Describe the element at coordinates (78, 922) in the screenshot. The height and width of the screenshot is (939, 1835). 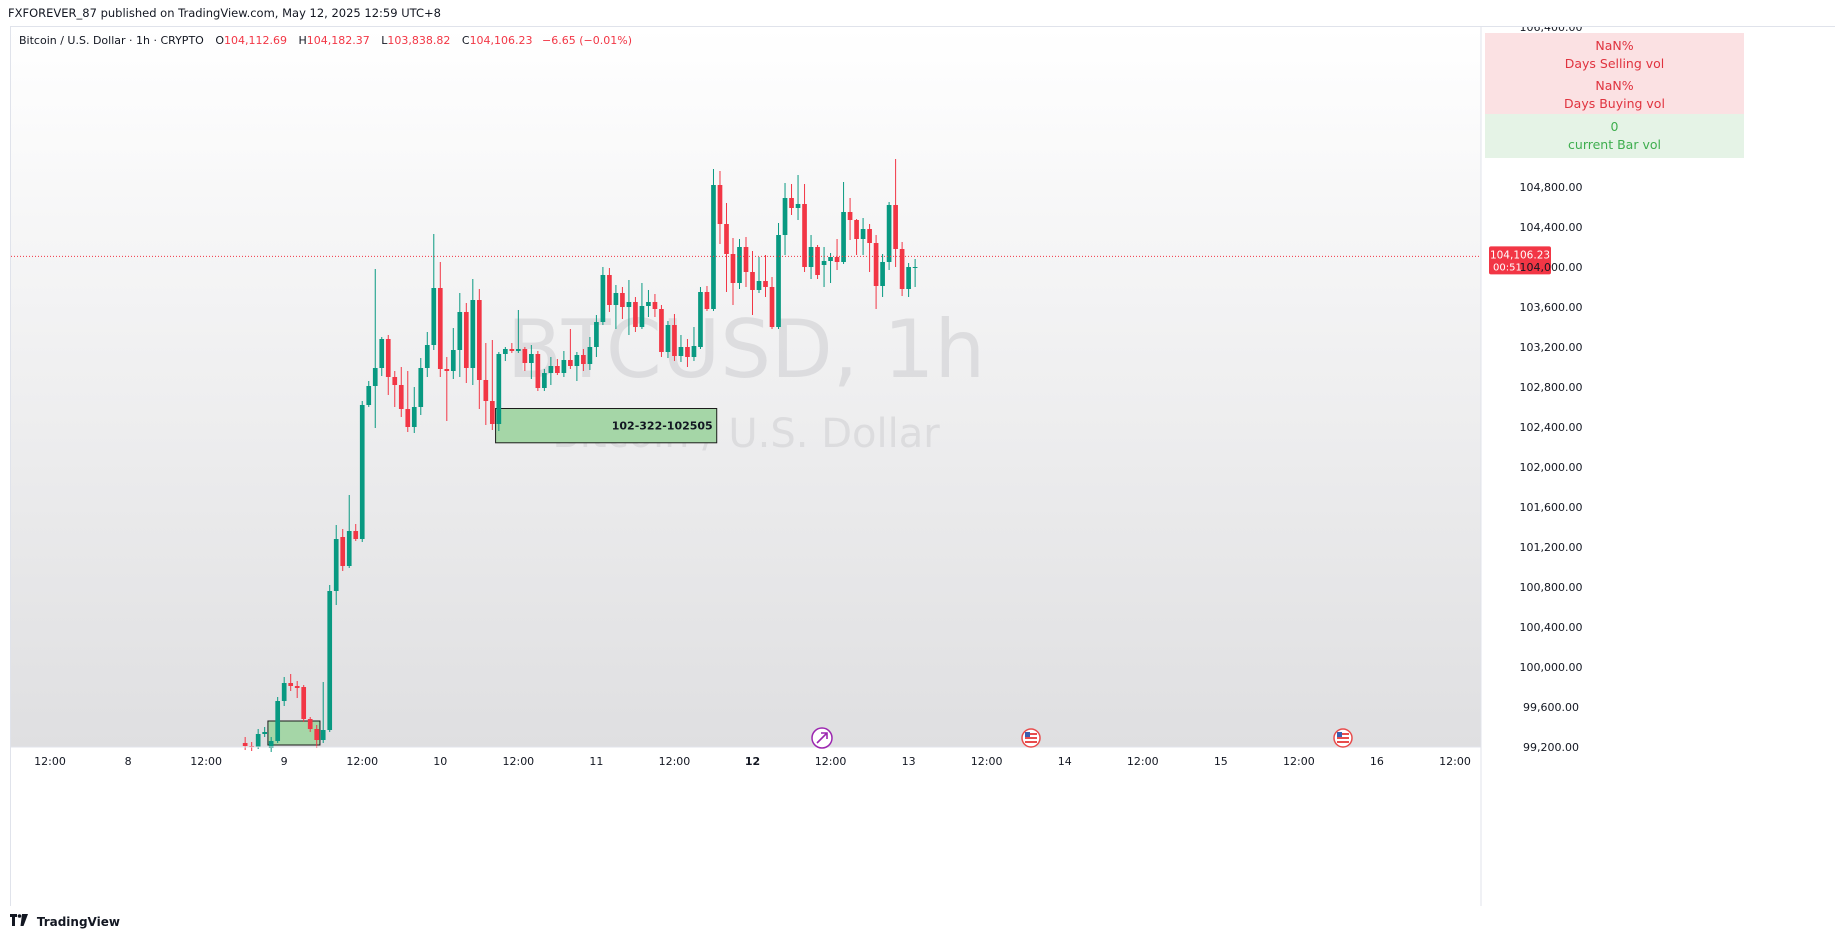
I see `tradingview-brand: TradingView` at that location.